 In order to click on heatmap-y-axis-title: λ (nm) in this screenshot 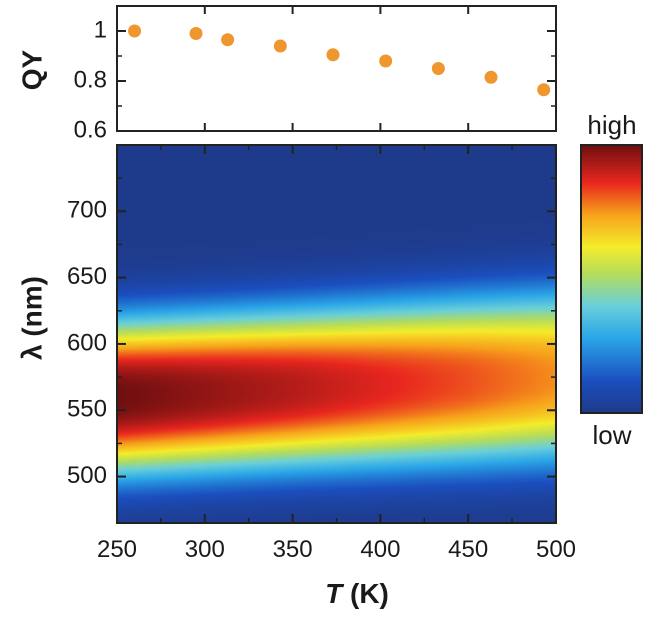, I will do `click(31, 318)`.